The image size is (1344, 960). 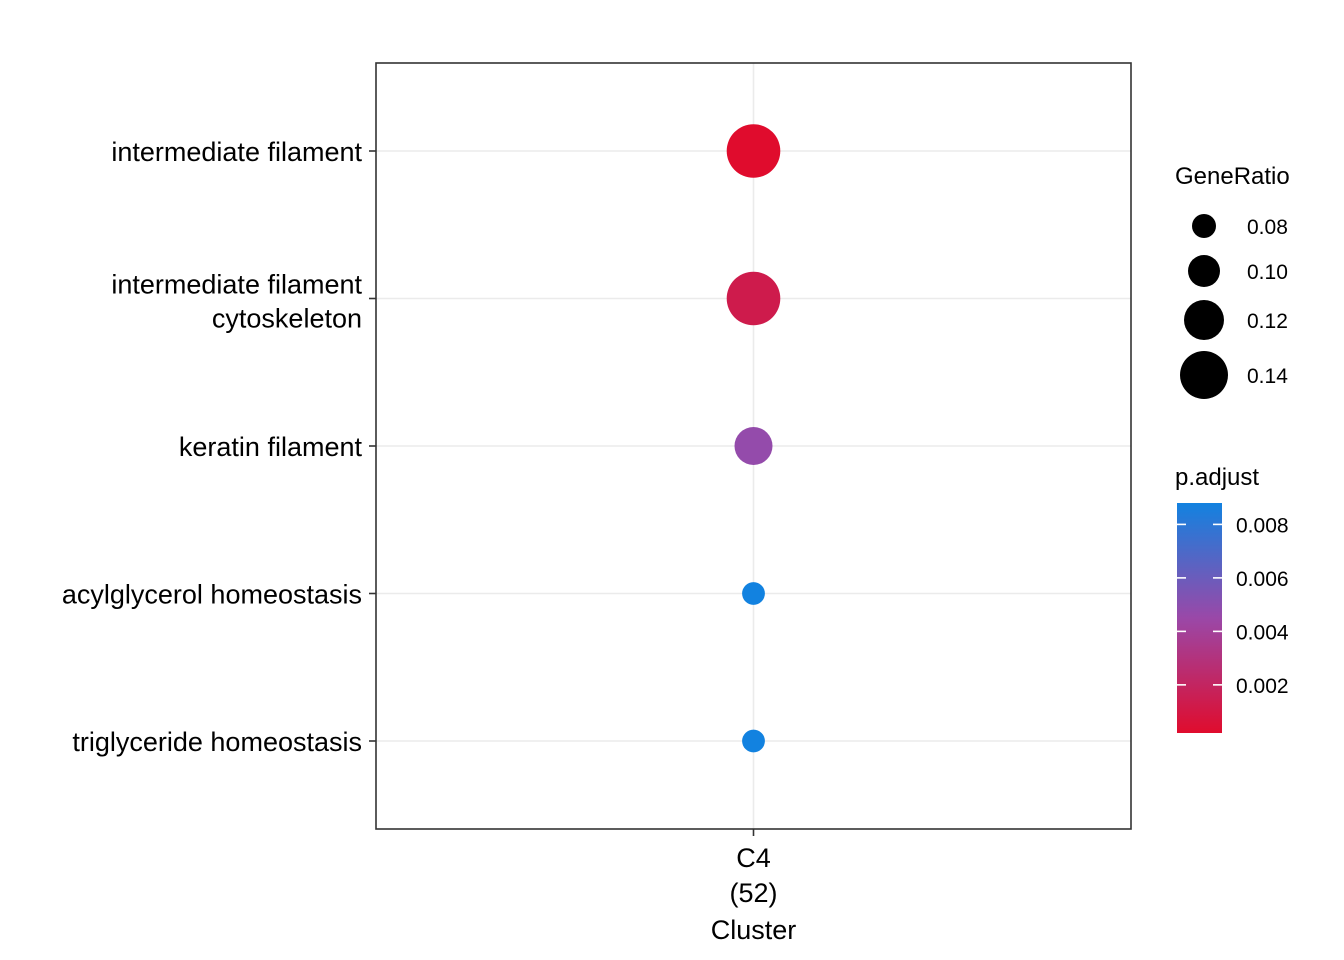 What do you see at coordinates (1232, 598) in the screenshot?
I see `color-legend: p.adjust 0.002 0.004 0.006 0.008` at bounding box center [1232, 598].